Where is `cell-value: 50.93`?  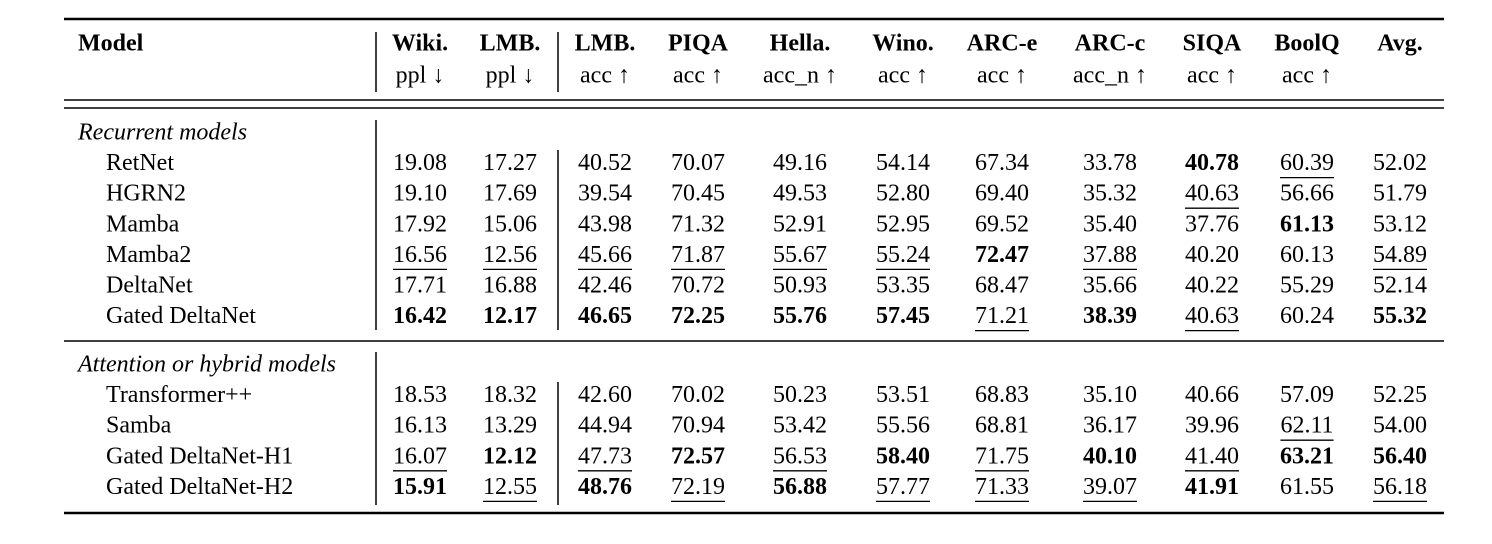
cell-value: 50.93 is located at coordinates (800, 286).